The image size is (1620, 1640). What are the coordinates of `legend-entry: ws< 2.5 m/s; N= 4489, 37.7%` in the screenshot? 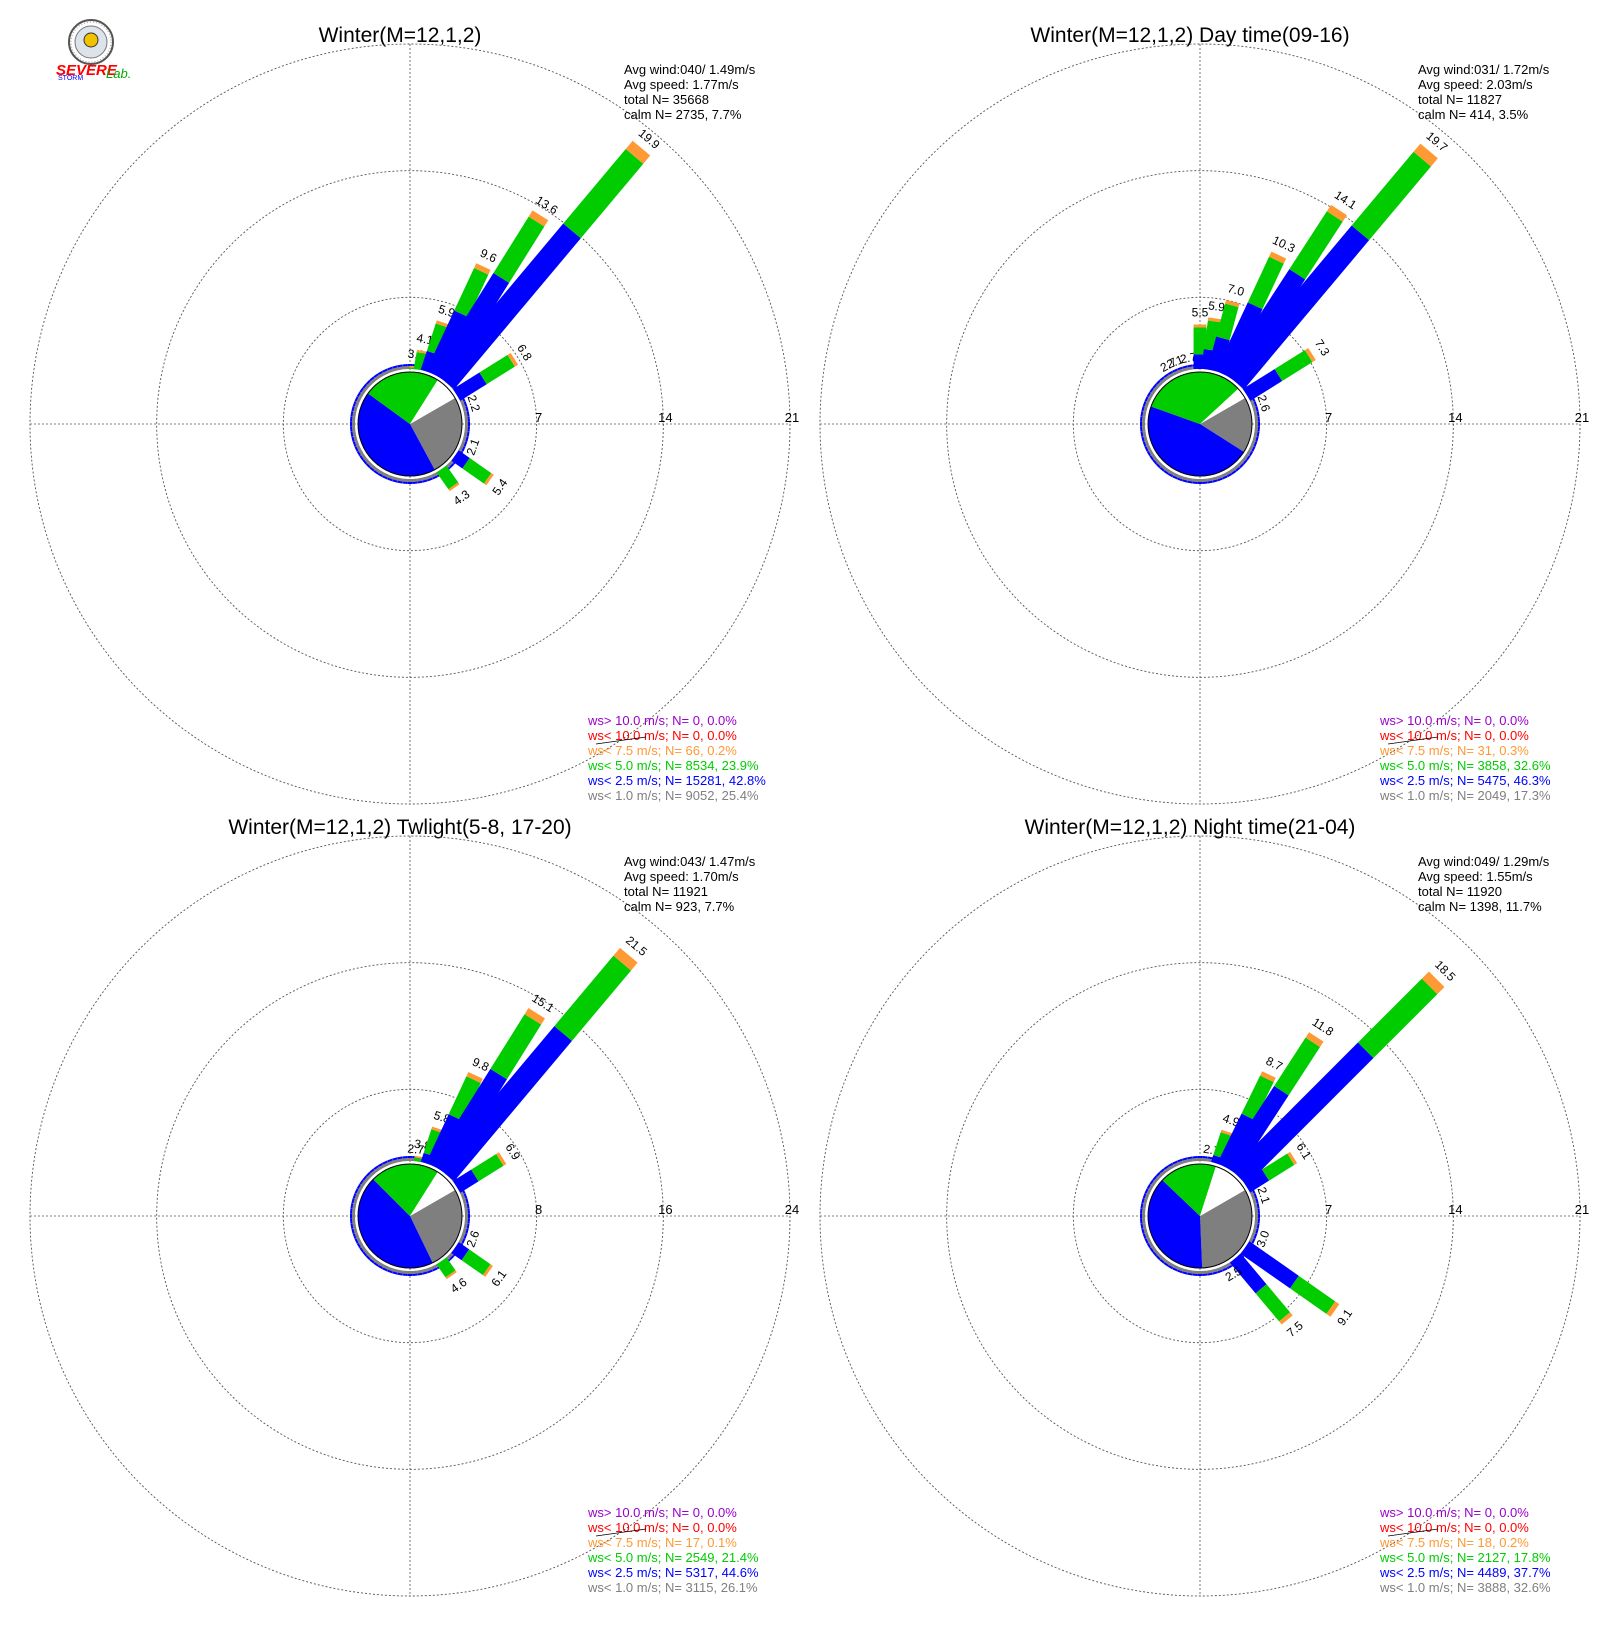 It's located at (1465, 1572).